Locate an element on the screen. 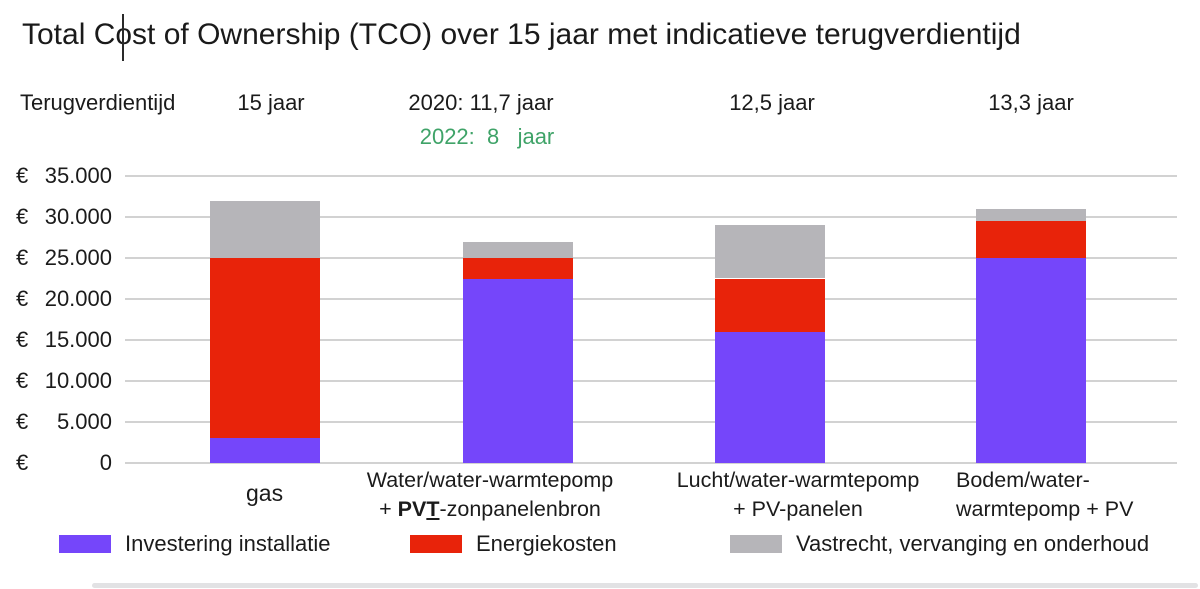 The image size is (1200, 589). y-tick-value: 5.000 is located at coordinates (84, 421).